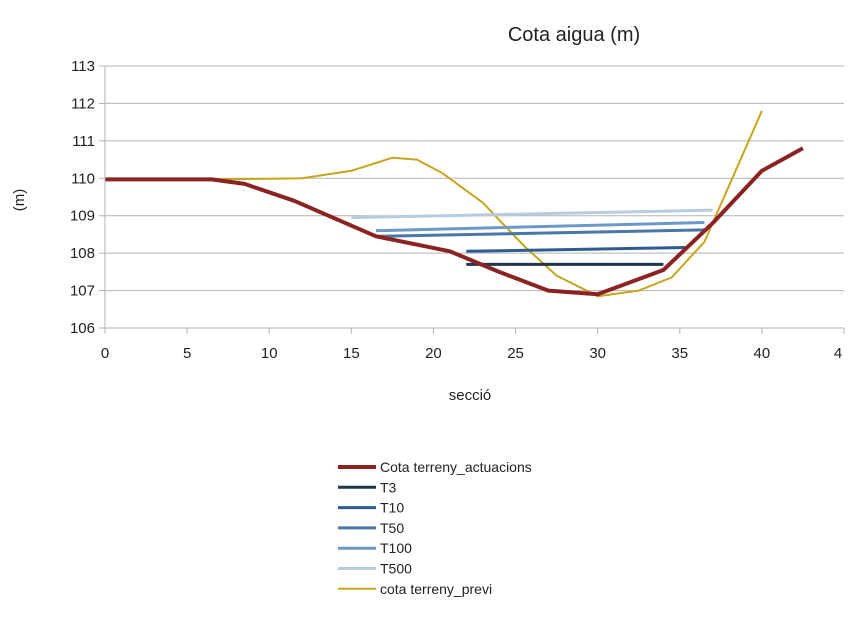 The image size is (848, 639). What do you see at coordinates (392, 508) in the screenshot?
I see `legend-label: T10` at bounding box center [392, 508].